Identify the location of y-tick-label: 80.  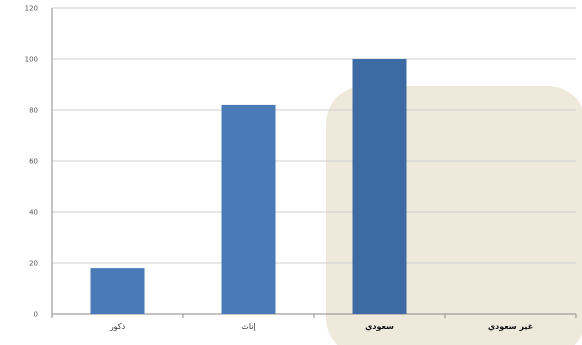
(33, 111).